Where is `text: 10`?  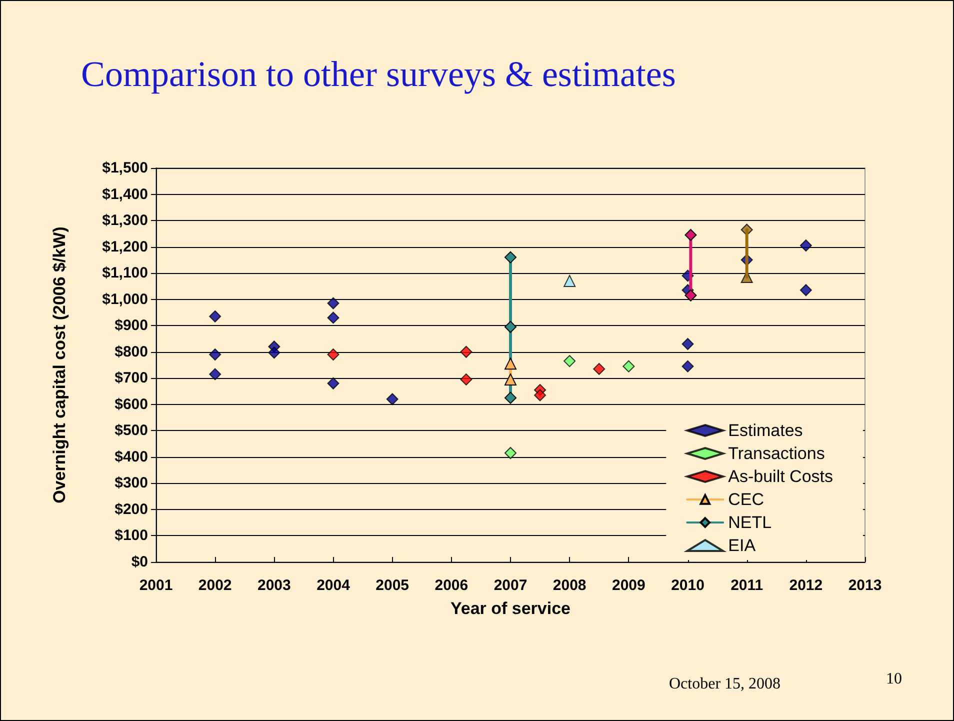
text: 10 is located at coordinates (894, 679).